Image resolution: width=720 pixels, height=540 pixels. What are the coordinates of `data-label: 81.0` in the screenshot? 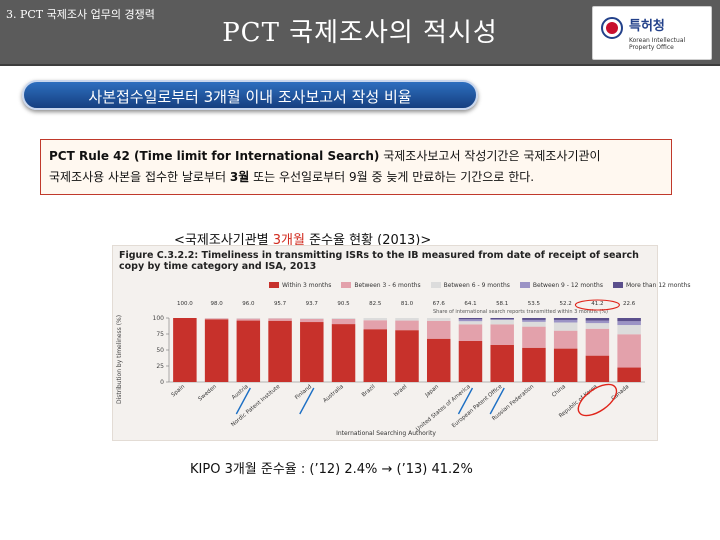 It's located at (407, 304).